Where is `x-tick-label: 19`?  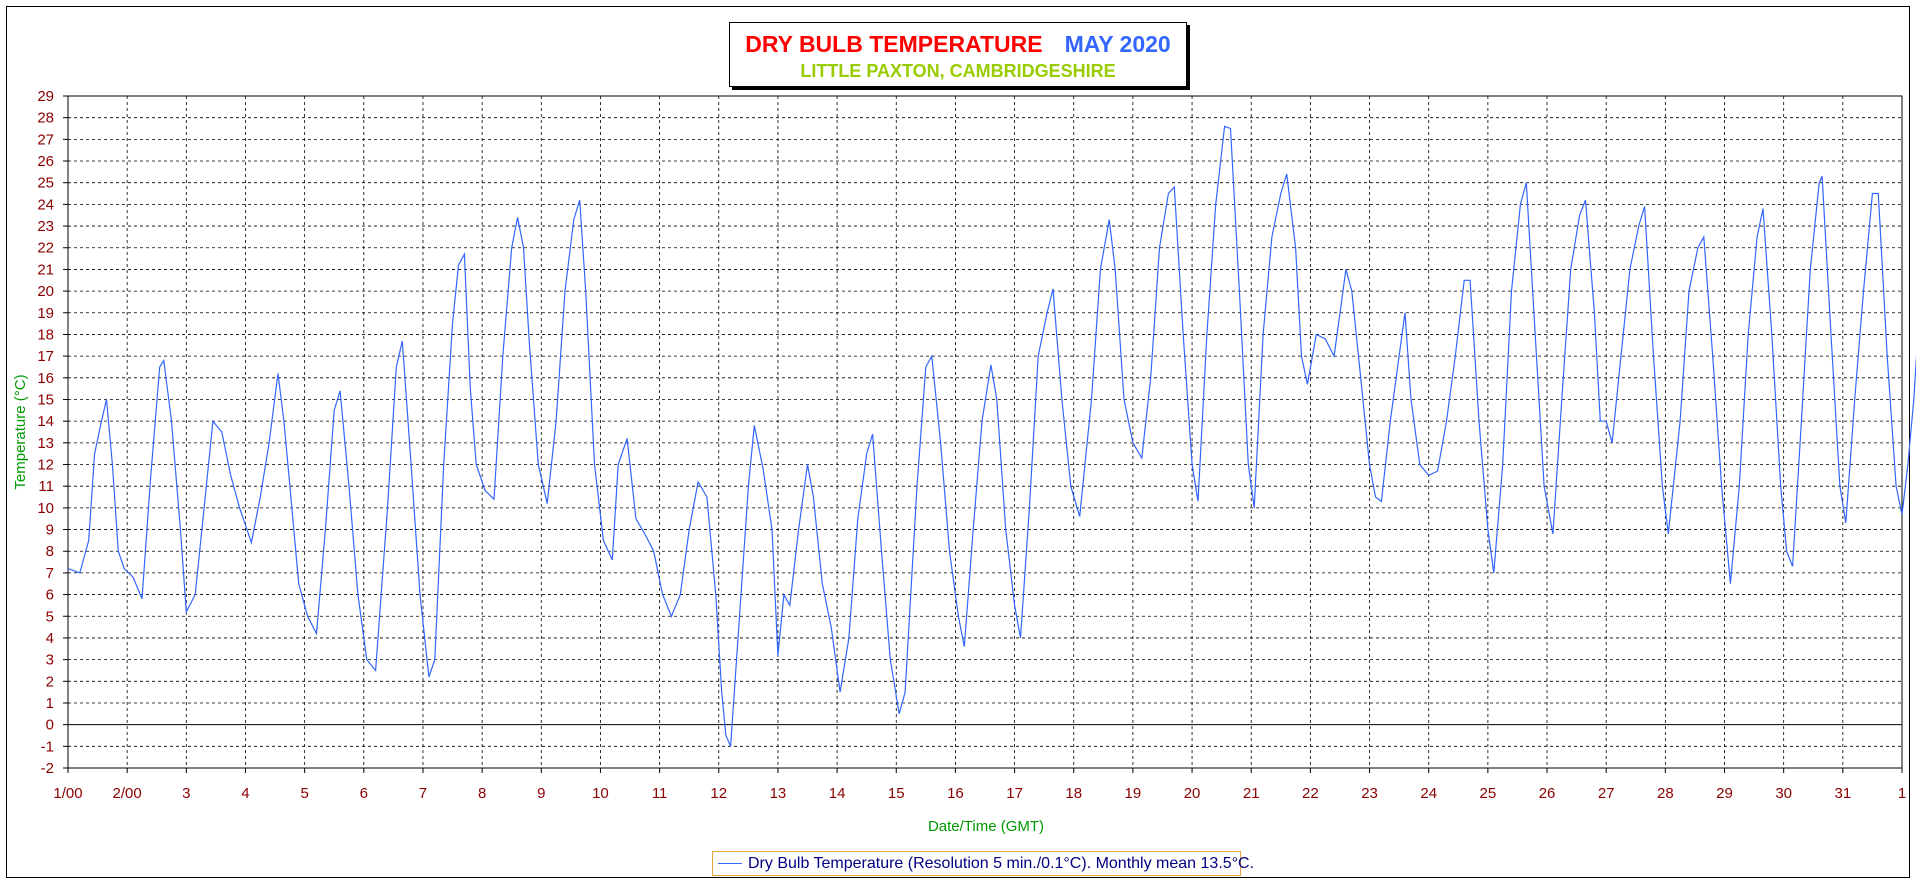 x-tick-label: 19 is located at coordinates (1133, 793).